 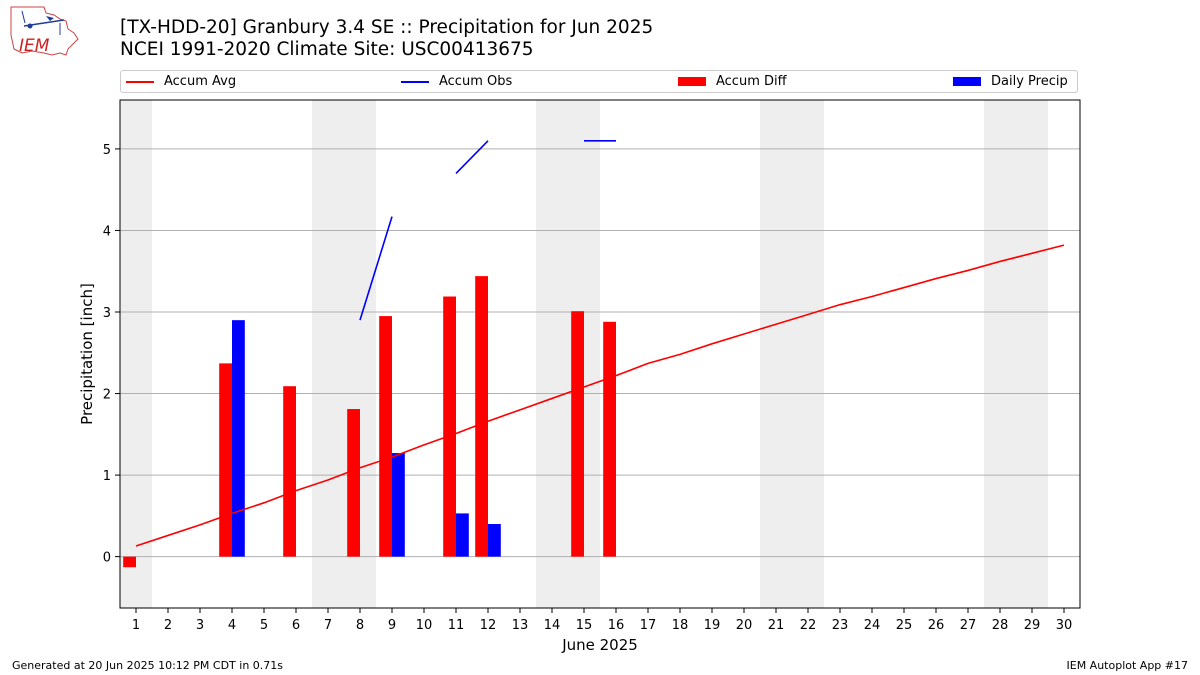 I want to click on x-tick-label-4: 4, so click(x=232, y=625).